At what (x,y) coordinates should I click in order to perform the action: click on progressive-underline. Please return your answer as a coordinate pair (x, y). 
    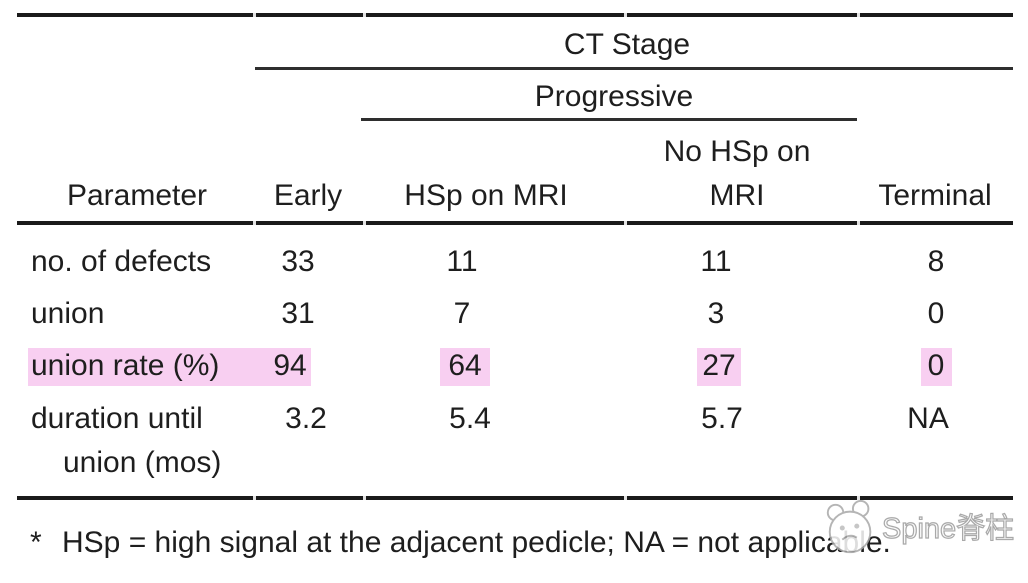
    Looking at the image, I should click on (609, 119).